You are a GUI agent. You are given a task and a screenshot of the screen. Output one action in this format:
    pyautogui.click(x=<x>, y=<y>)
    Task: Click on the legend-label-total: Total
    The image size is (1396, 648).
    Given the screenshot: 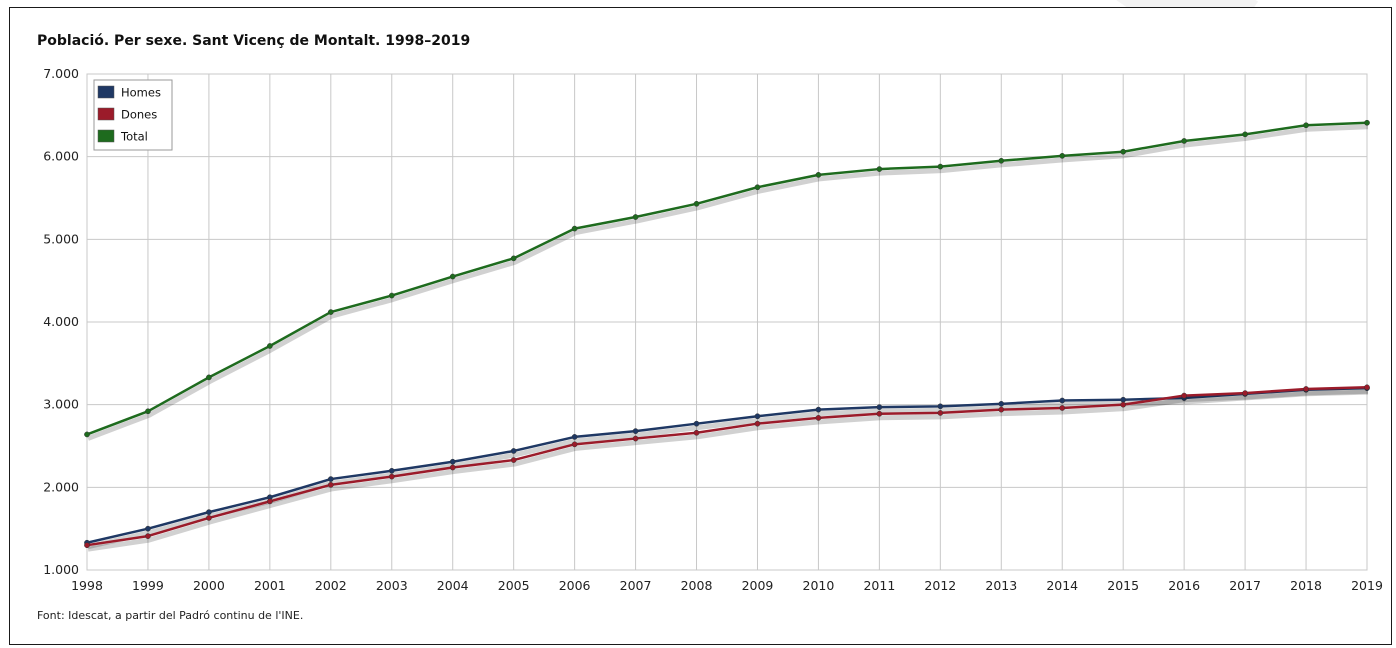 What is the action you would take?
    pyautogui.click(x=134, y=137)
    